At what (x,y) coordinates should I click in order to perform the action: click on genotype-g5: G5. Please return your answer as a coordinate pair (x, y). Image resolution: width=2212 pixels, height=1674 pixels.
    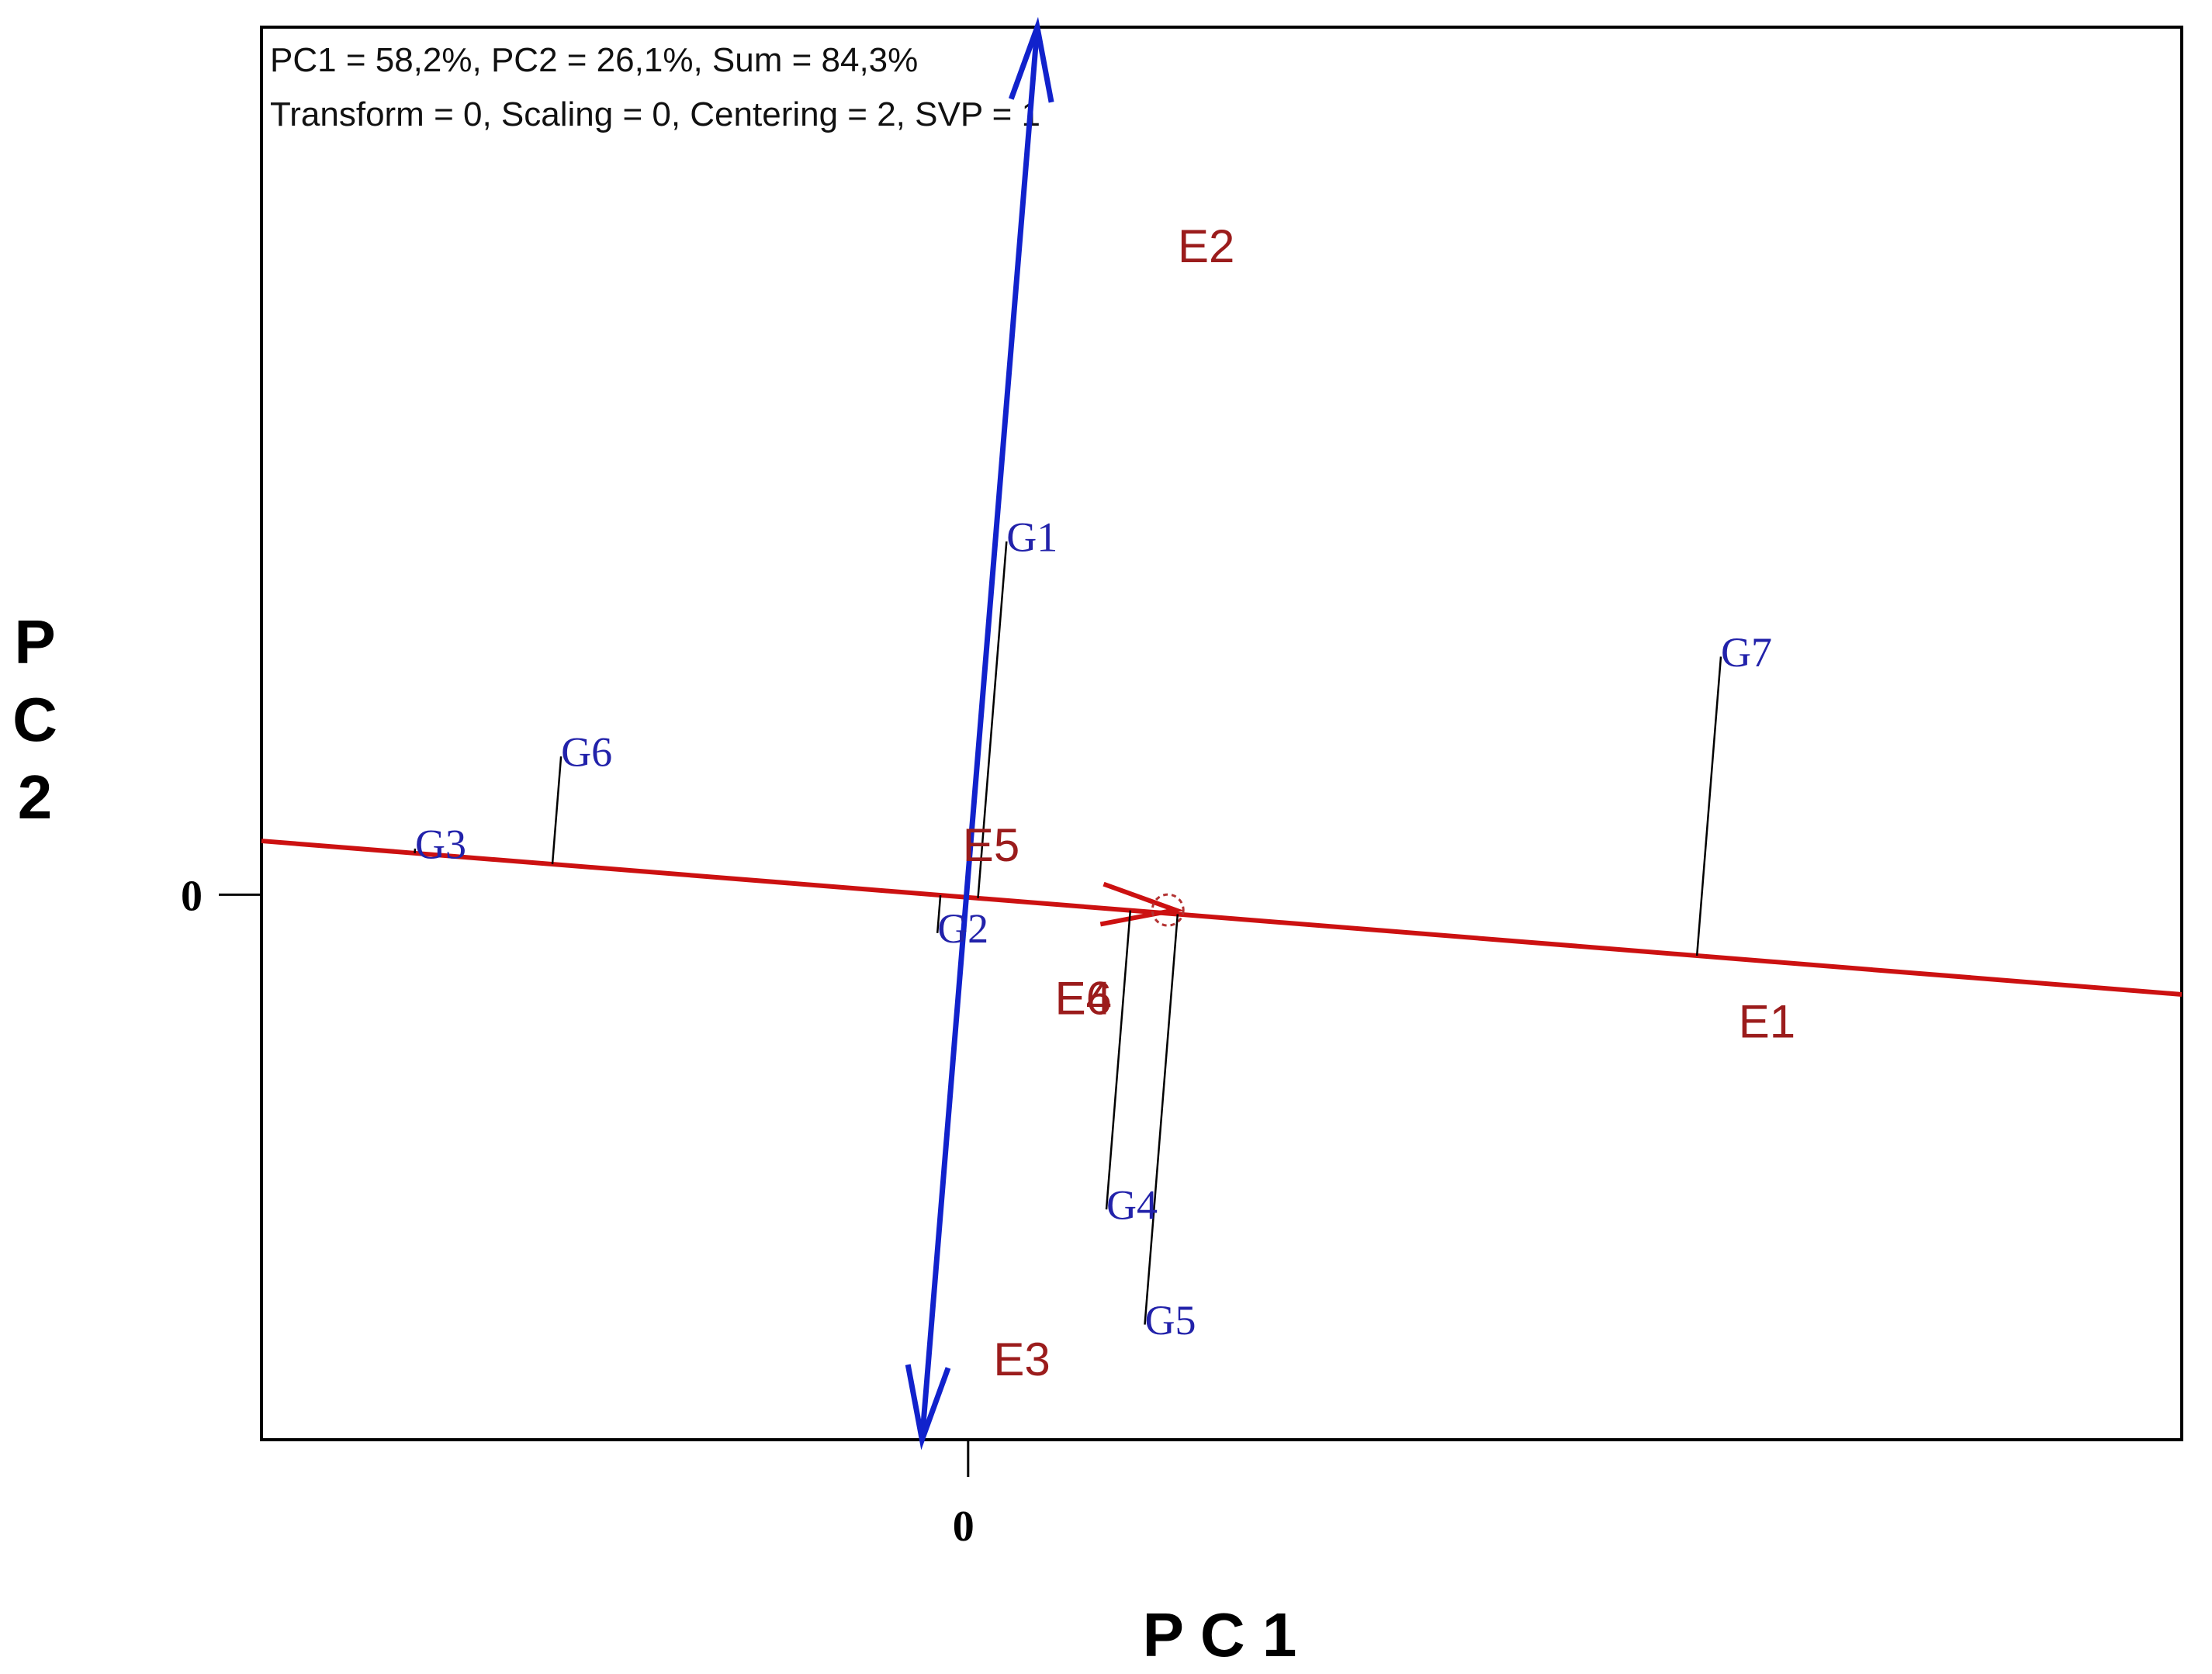
    Looking at the image, I should click on (1170, 1320).